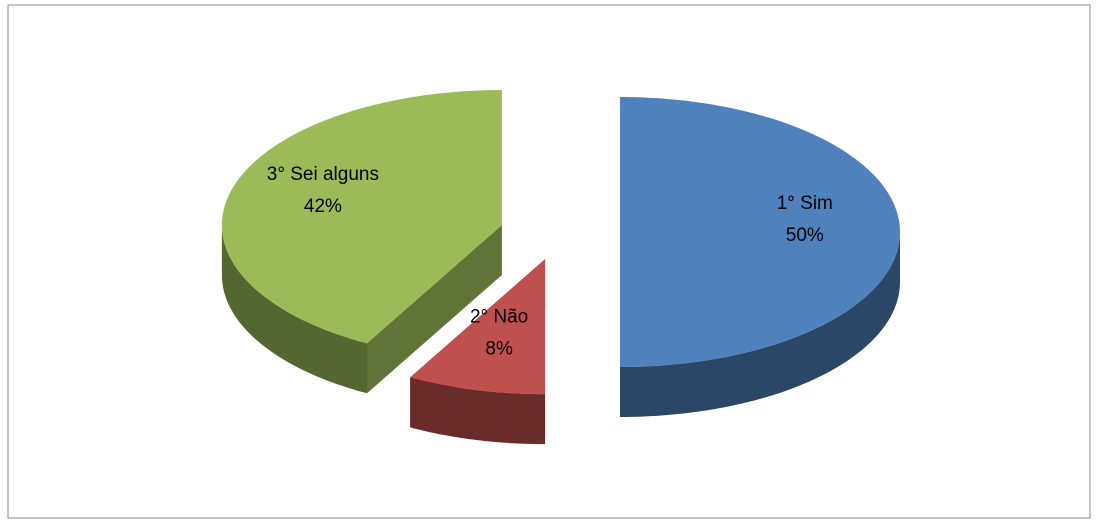  Describe the element at coordinates (323, 206) in the screenshot. I see `slice-value-label: 42%` at that location.